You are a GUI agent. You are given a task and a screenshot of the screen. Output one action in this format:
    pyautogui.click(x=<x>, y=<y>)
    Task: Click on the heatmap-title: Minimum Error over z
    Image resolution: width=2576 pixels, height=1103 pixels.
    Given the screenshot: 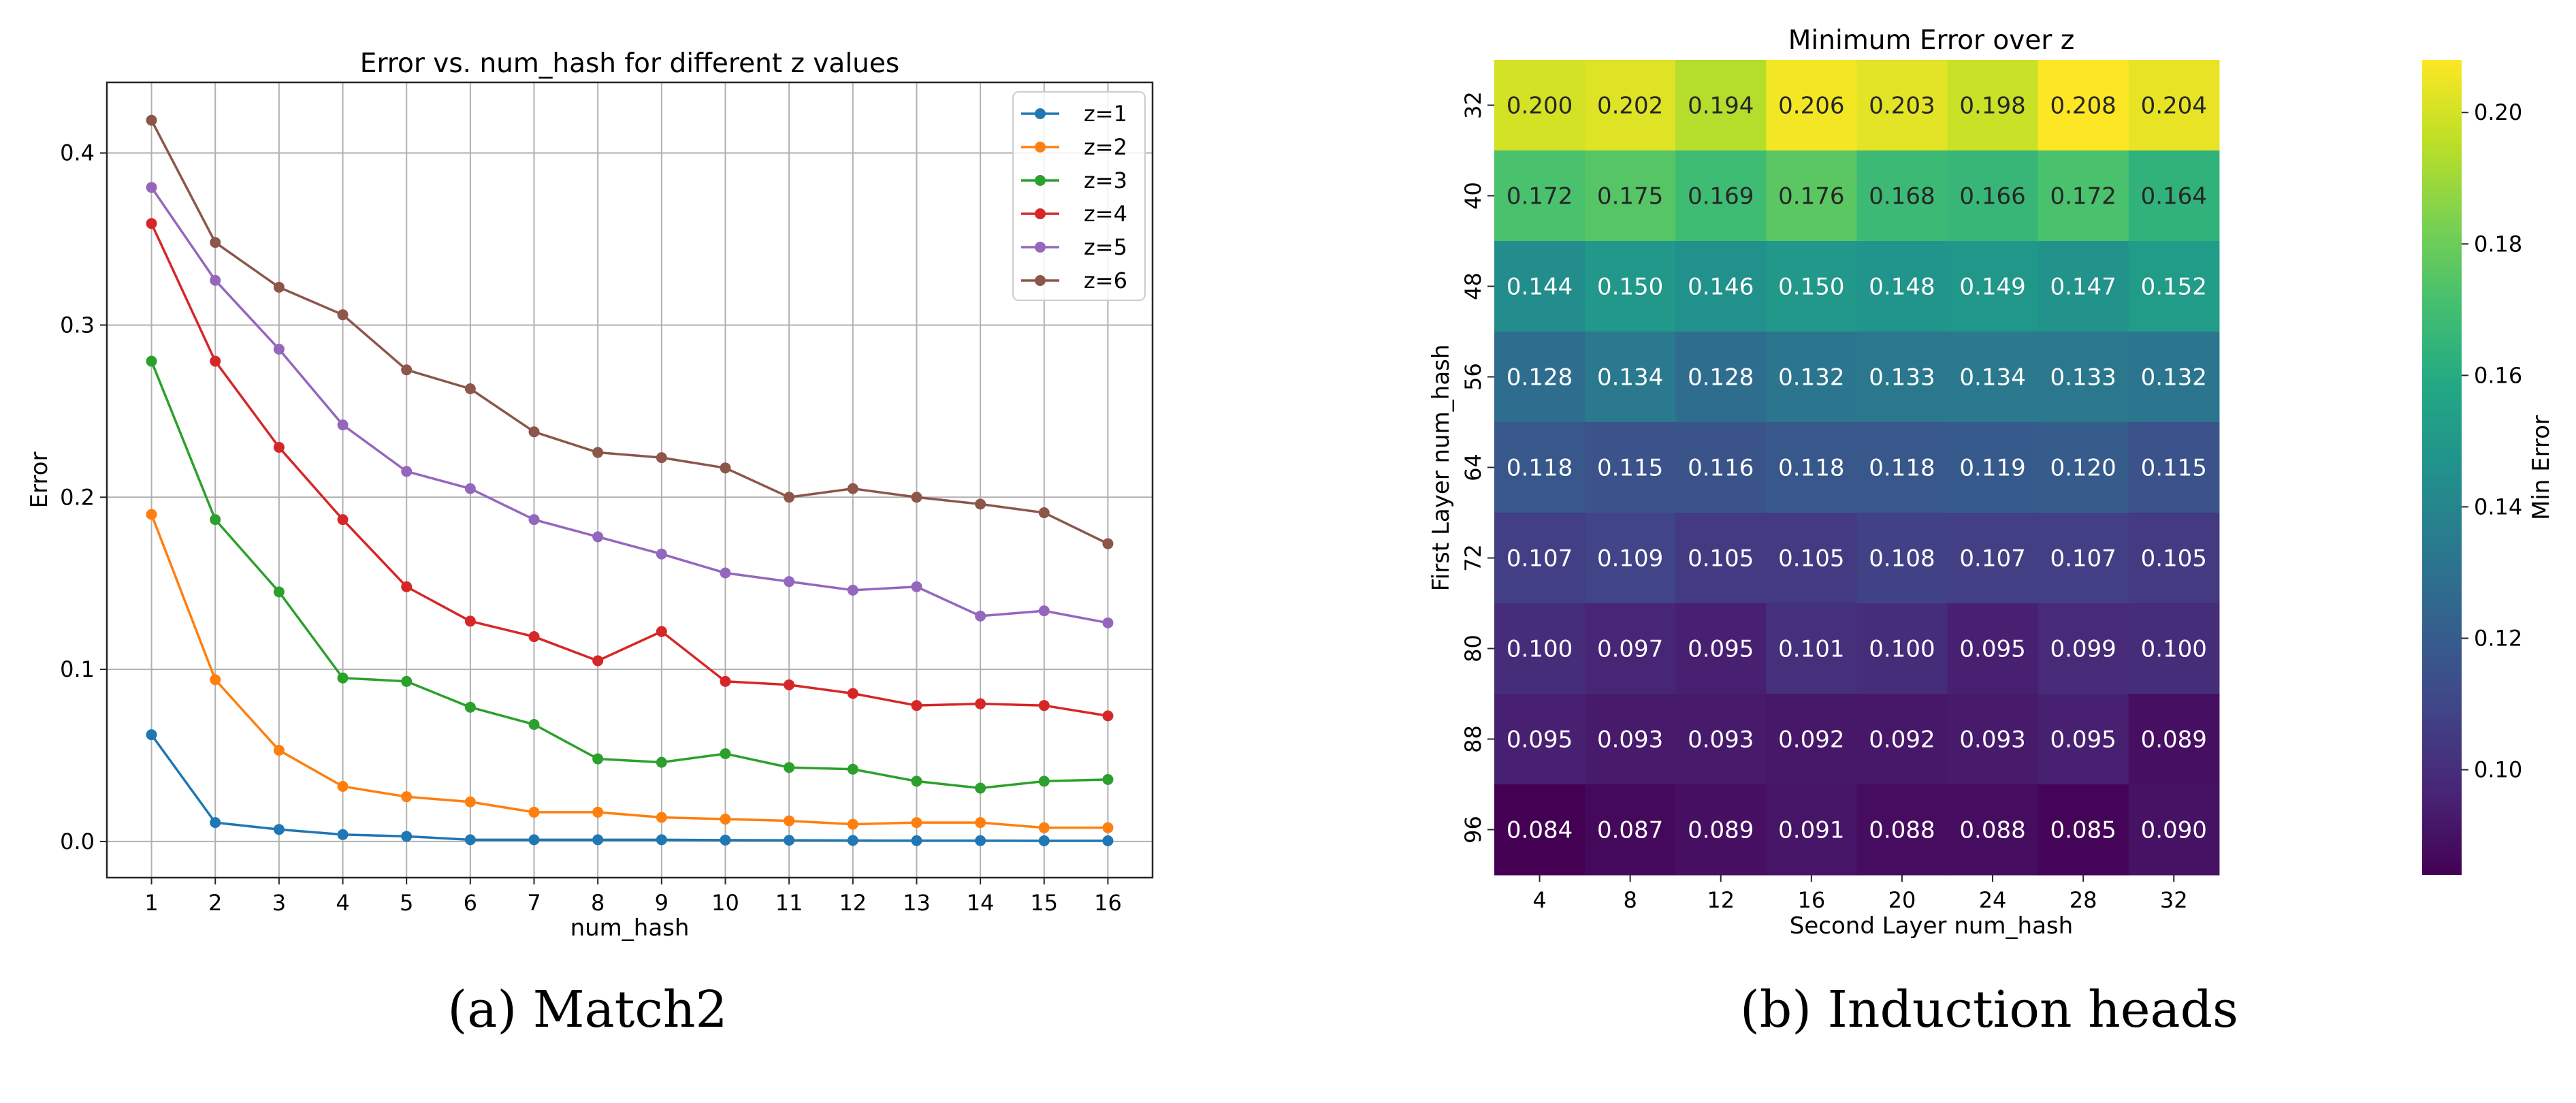 What is the action you would take?
    pyautogui.click(x=1931, y=40)
    